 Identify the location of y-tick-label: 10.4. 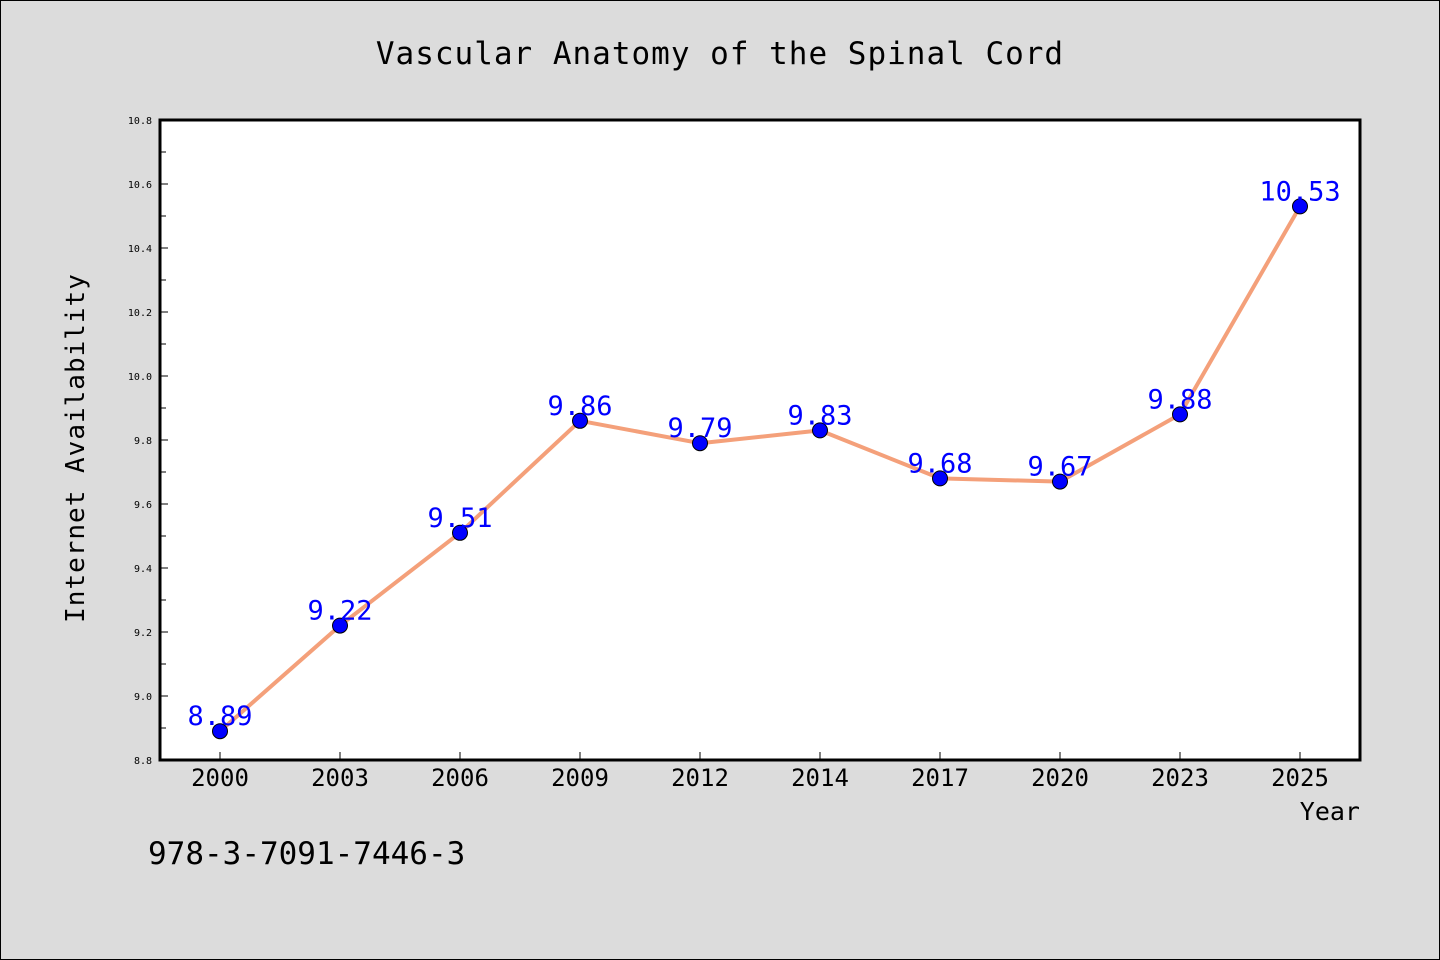
(140, 249).